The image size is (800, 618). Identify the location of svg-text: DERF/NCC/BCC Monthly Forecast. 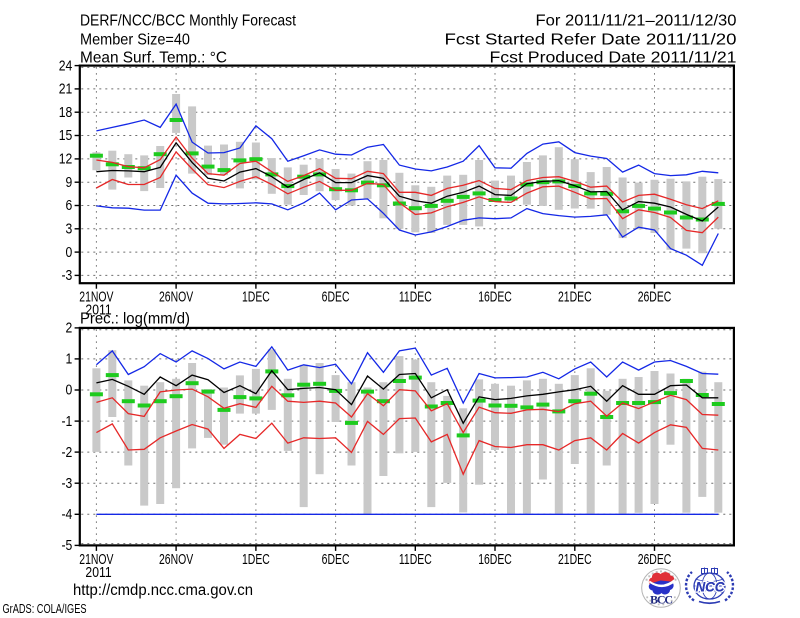
(188, 21).